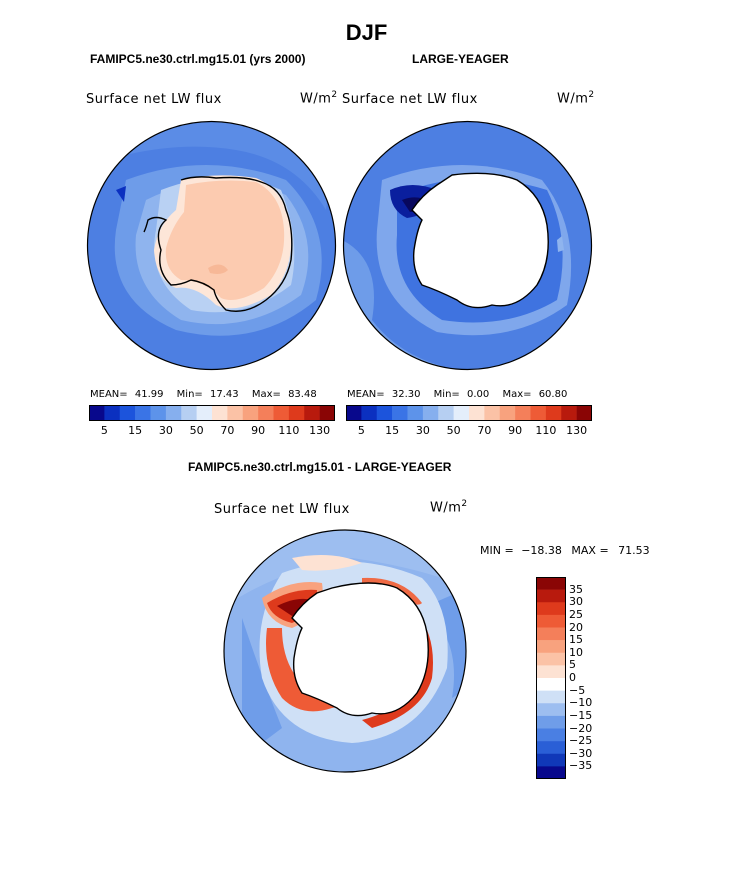 The width and height of the screenshot is (733, 882). I want to click on max-label: MAX =, so click(590, 550).